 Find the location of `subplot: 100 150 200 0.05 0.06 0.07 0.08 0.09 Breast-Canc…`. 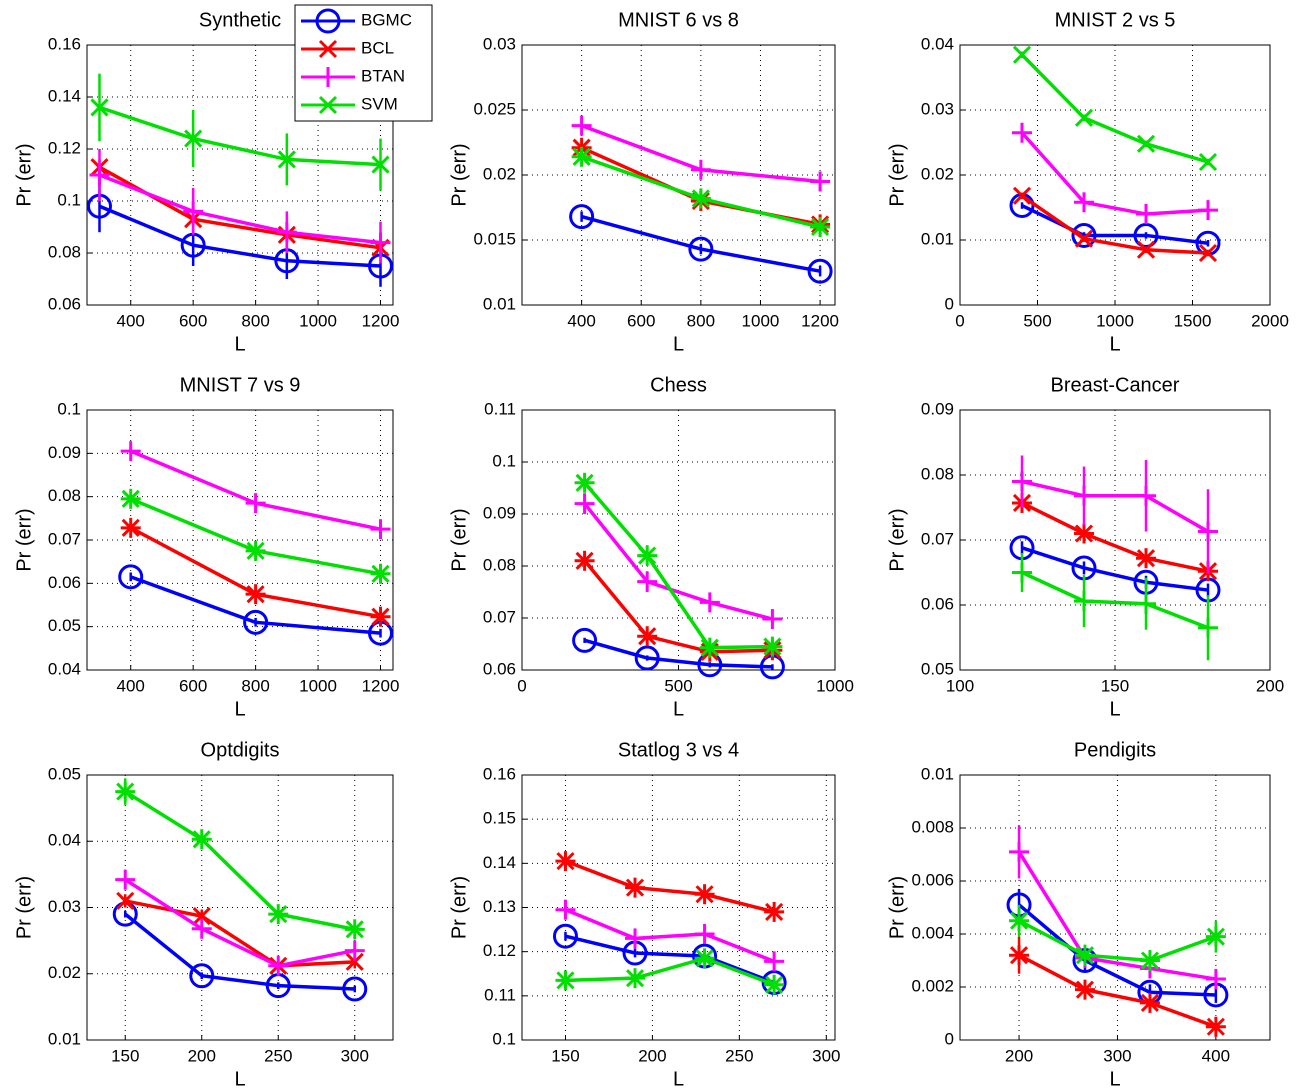

subplot: 100 150 200 0.05 0.06 0.07 0.08 0.09 Breast-Canc… is located at coordinates (1085, 547).